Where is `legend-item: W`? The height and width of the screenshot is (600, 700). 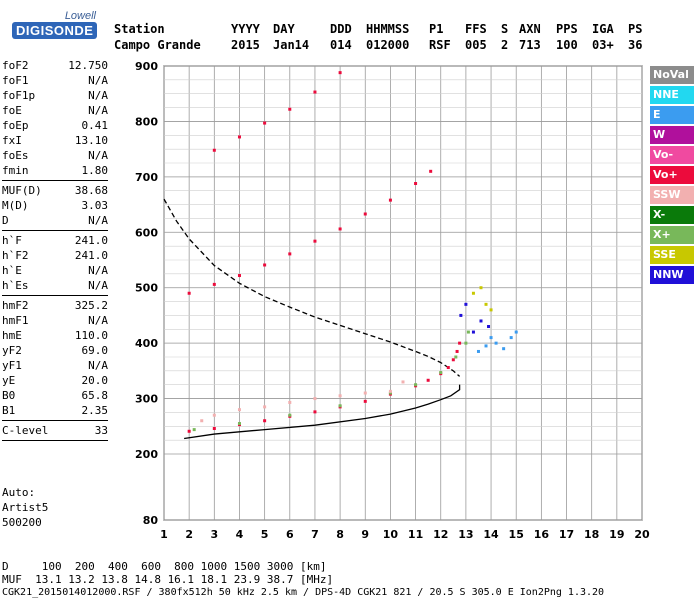 legend-item: W is located at coordinates (672, 135).